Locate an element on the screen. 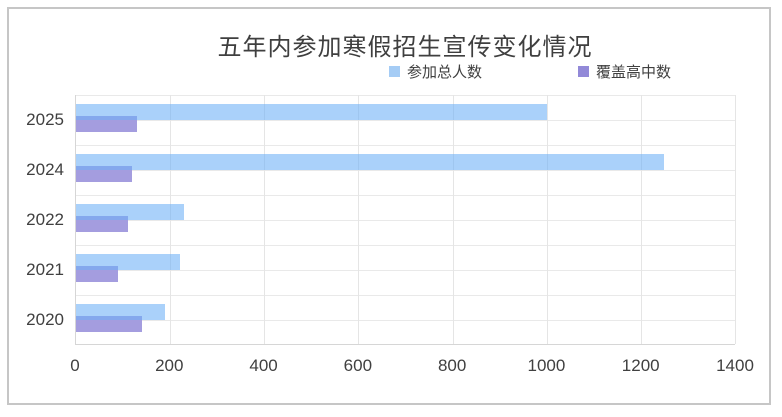 This screenshot has width=782, height=417. legend-label-participants: 参加总人数 is located at coordinates (445, 72).